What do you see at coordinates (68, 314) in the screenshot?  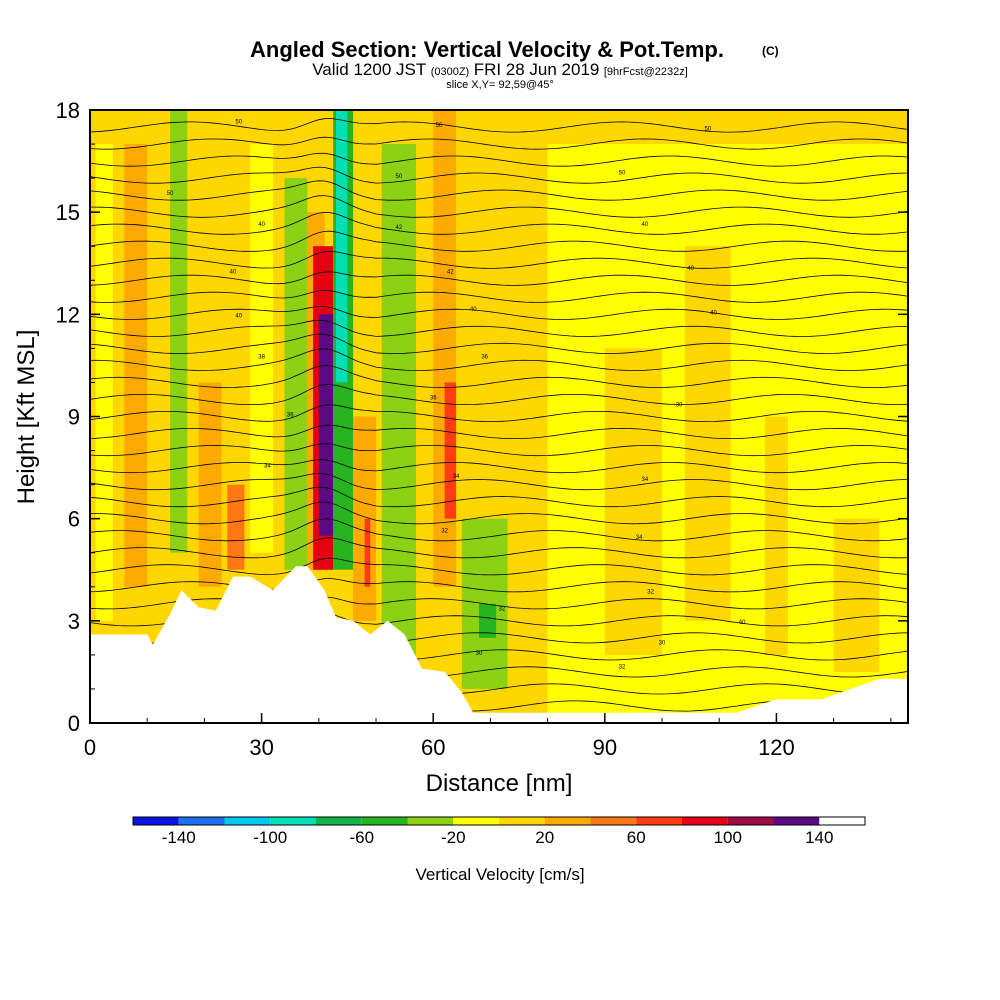 I see `y-tick-label: 12` at bounding box center [68, 314].